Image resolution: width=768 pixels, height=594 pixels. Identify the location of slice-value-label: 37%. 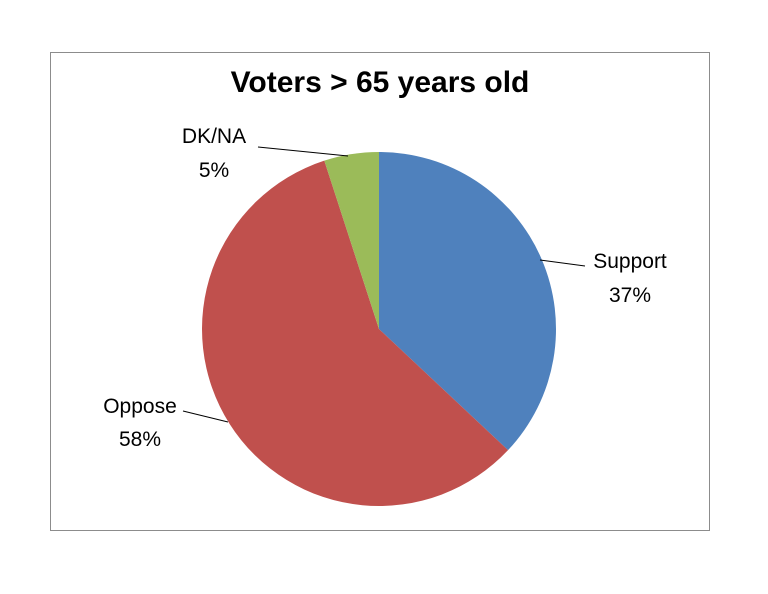
(630, 295).